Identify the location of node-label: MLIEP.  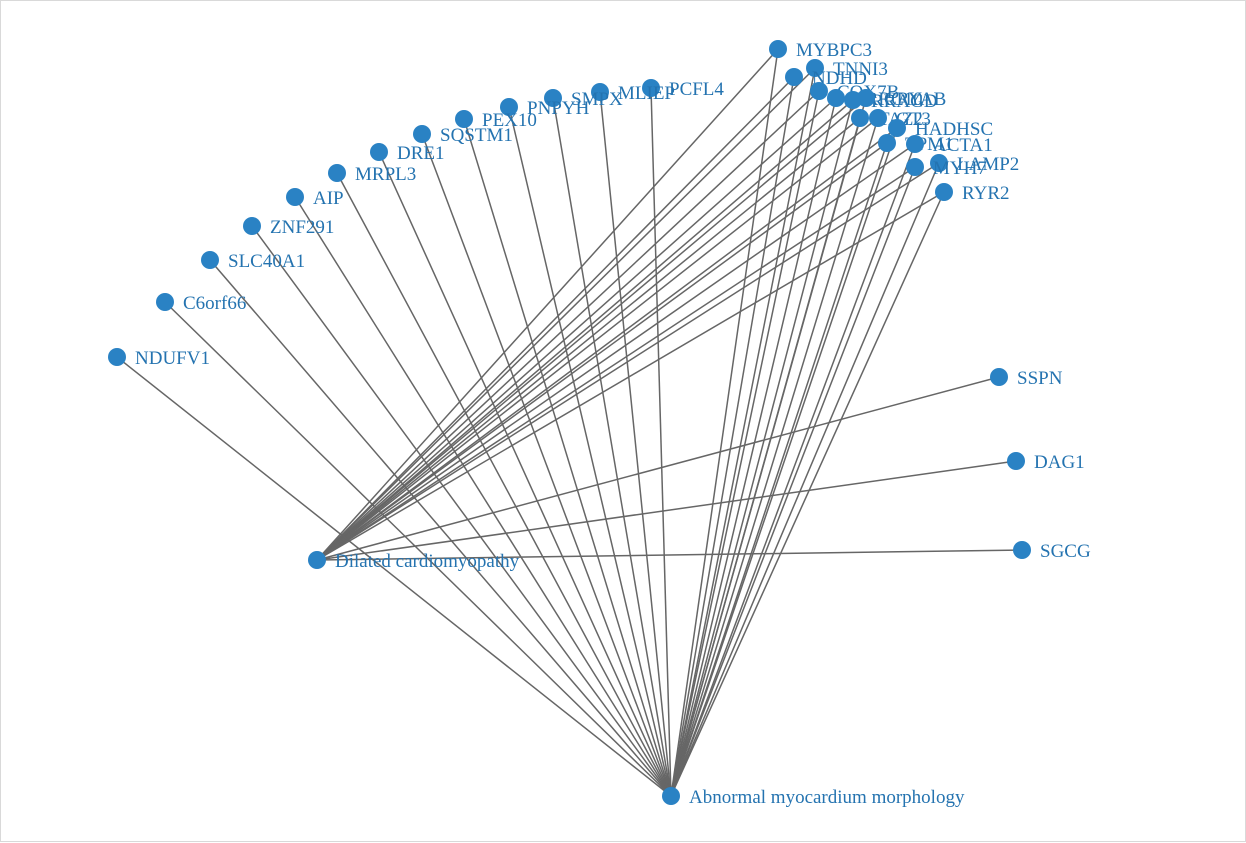
(646, 93).